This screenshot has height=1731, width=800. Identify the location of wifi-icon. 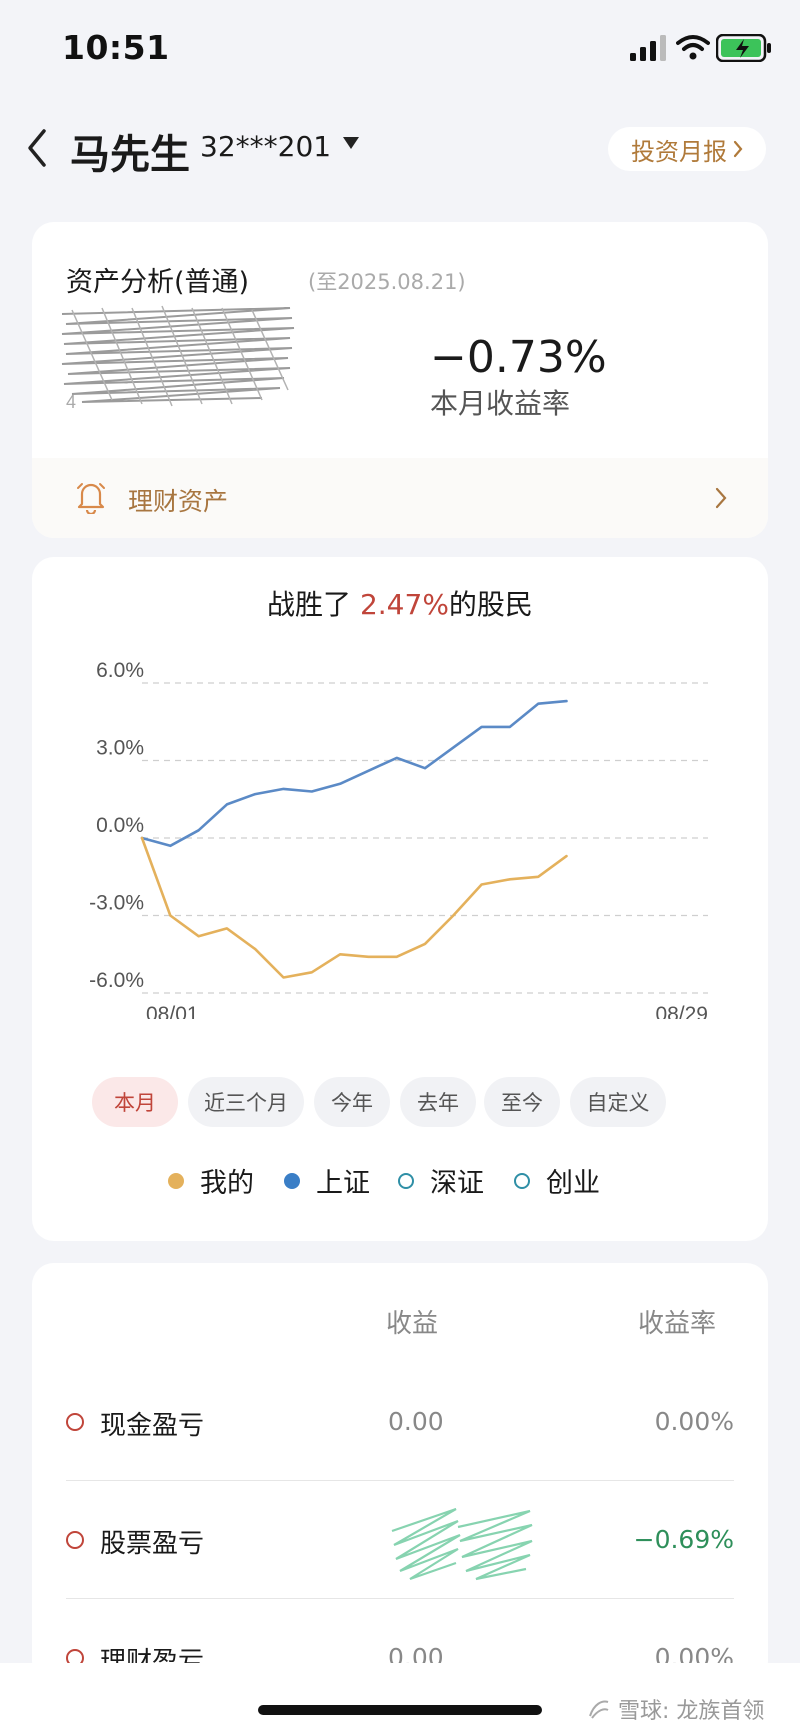
(693, 47).